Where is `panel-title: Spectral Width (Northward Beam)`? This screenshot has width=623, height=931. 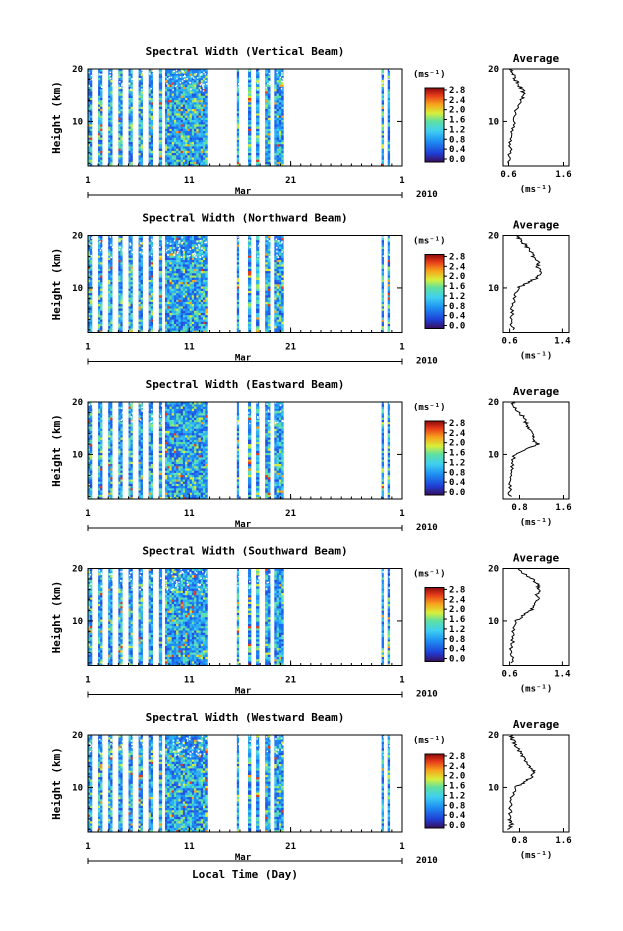 panel-title: Spectral Width (Northward Beam) is located at coordinates (244, 218).